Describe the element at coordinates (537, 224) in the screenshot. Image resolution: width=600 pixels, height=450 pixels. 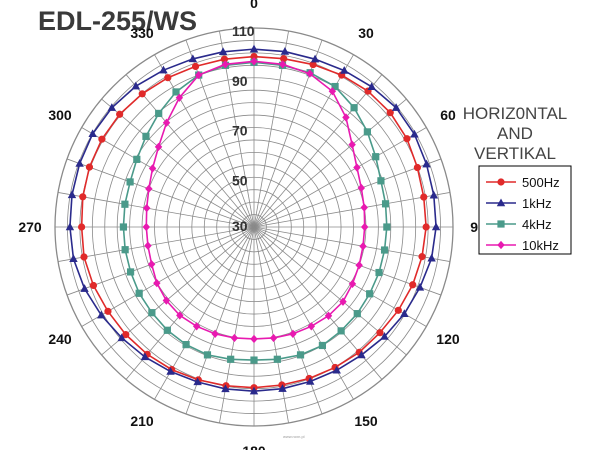
I see `legend-label: 4kHz` at that location.